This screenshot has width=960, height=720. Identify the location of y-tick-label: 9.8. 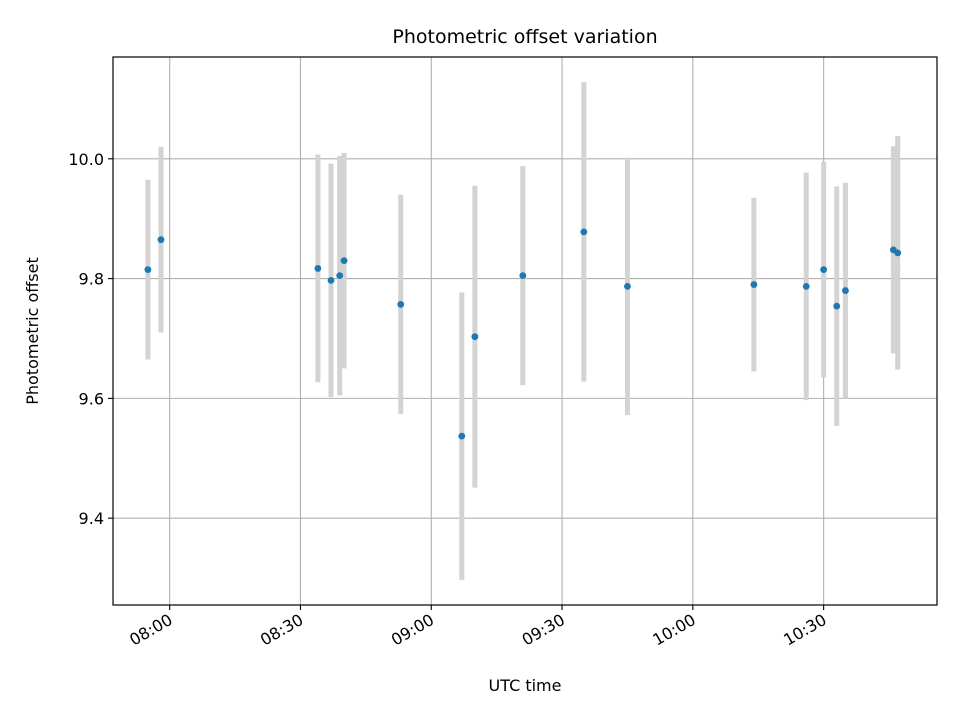
(91, 279).